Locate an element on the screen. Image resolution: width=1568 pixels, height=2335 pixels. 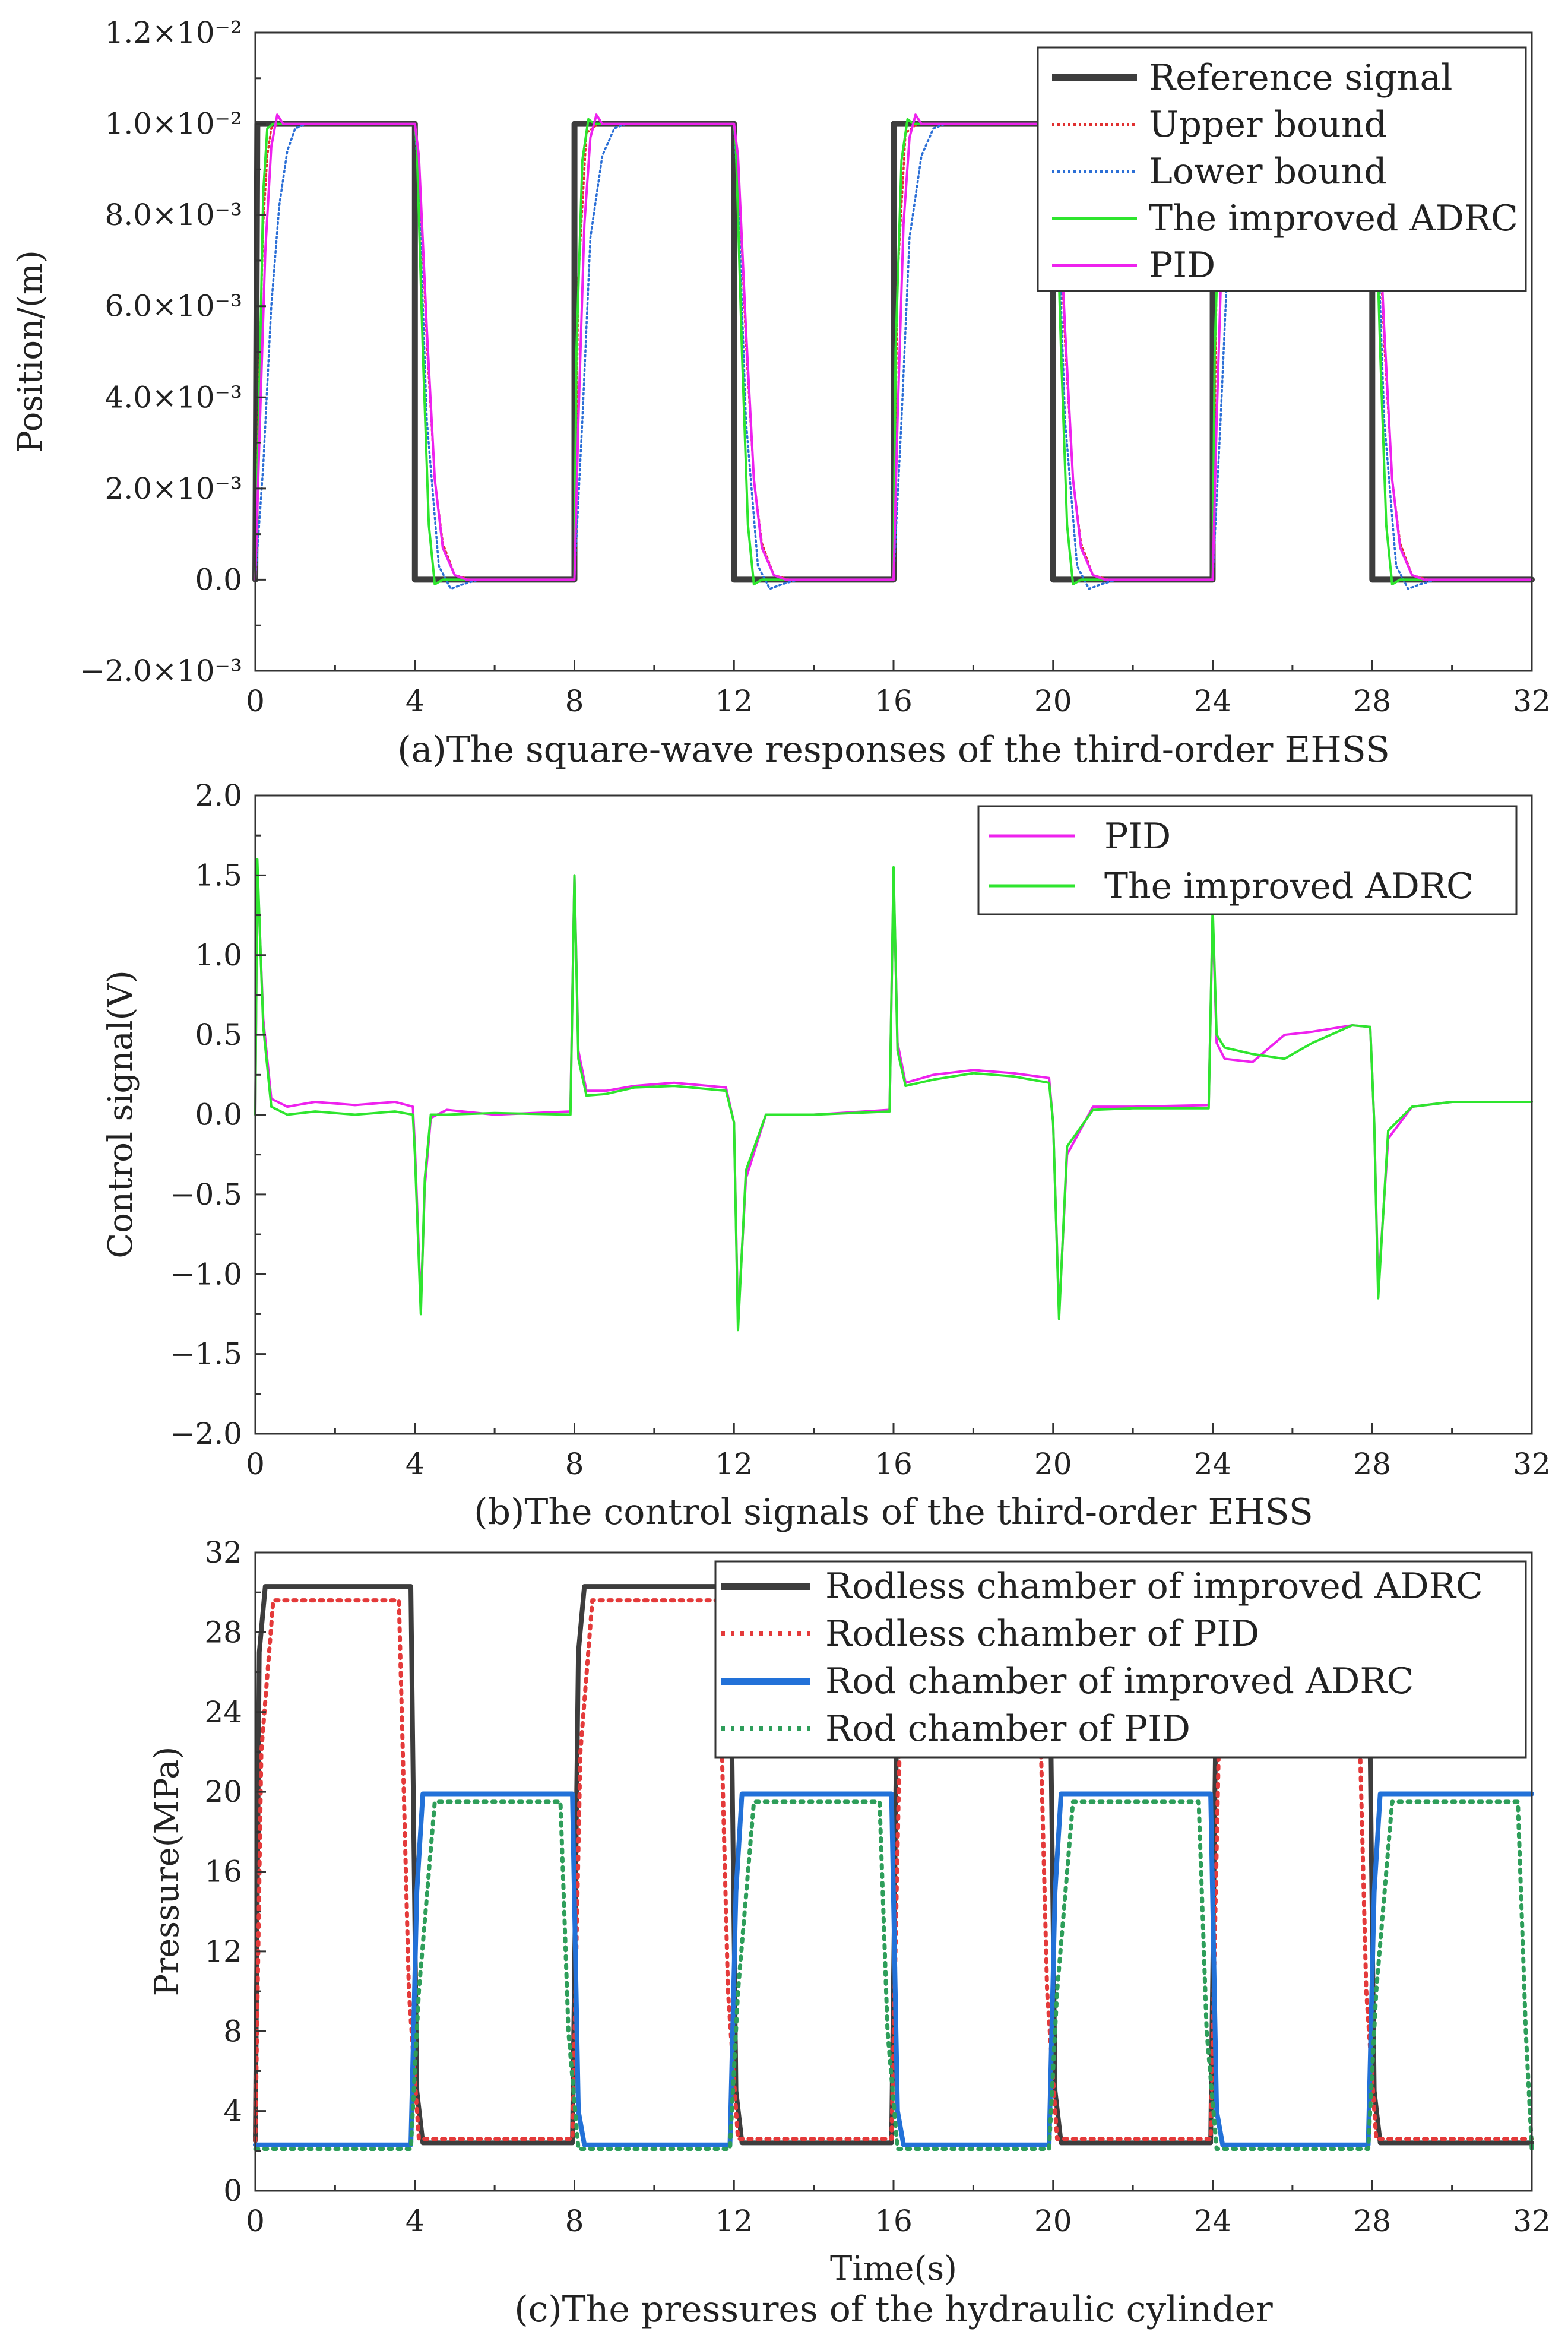
legend-label-rodless-adrc: Rodless chamber of improved ADRC is located at coordinates (1154, 1586).